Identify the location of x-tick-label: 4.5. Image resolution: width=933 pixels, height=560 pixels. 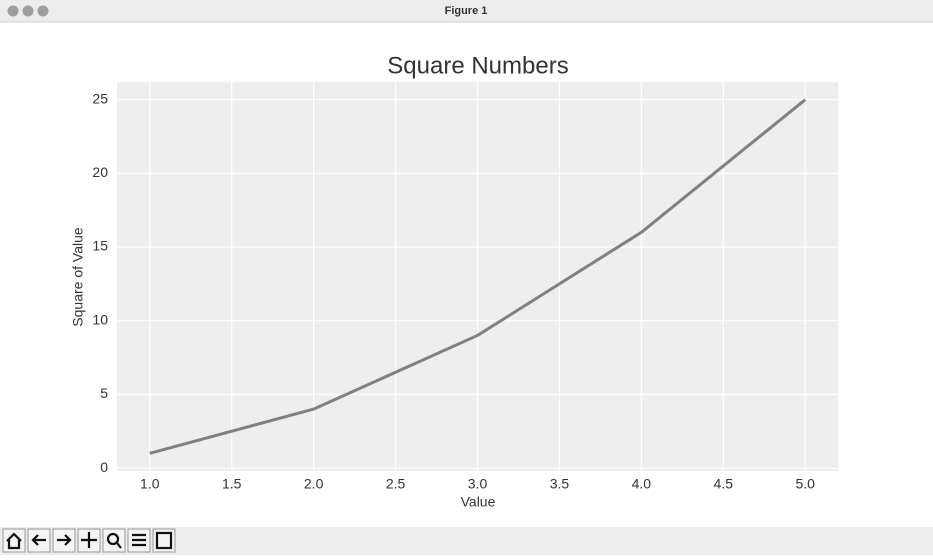
(724, 484).